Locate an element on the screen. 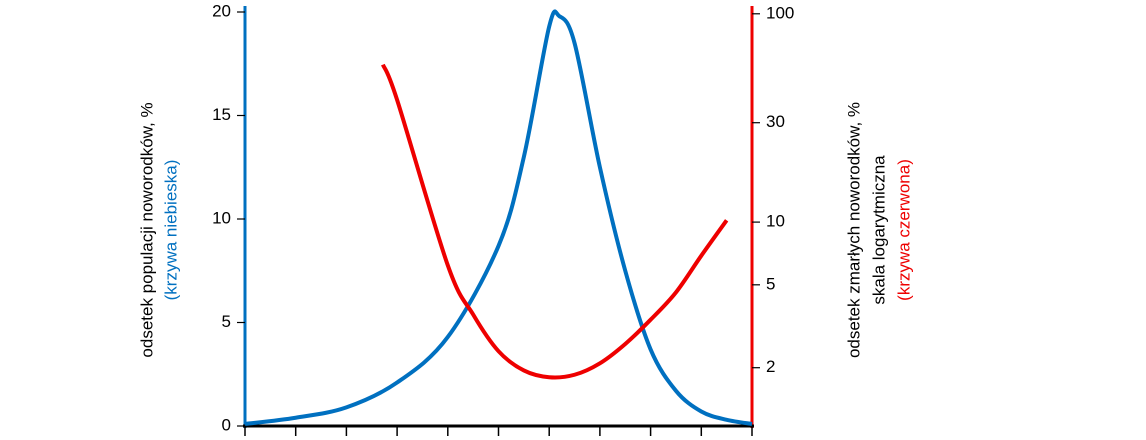  y2-axis-label: odsetek zmarłych noworodków, % is located at coordinates (853, 230).